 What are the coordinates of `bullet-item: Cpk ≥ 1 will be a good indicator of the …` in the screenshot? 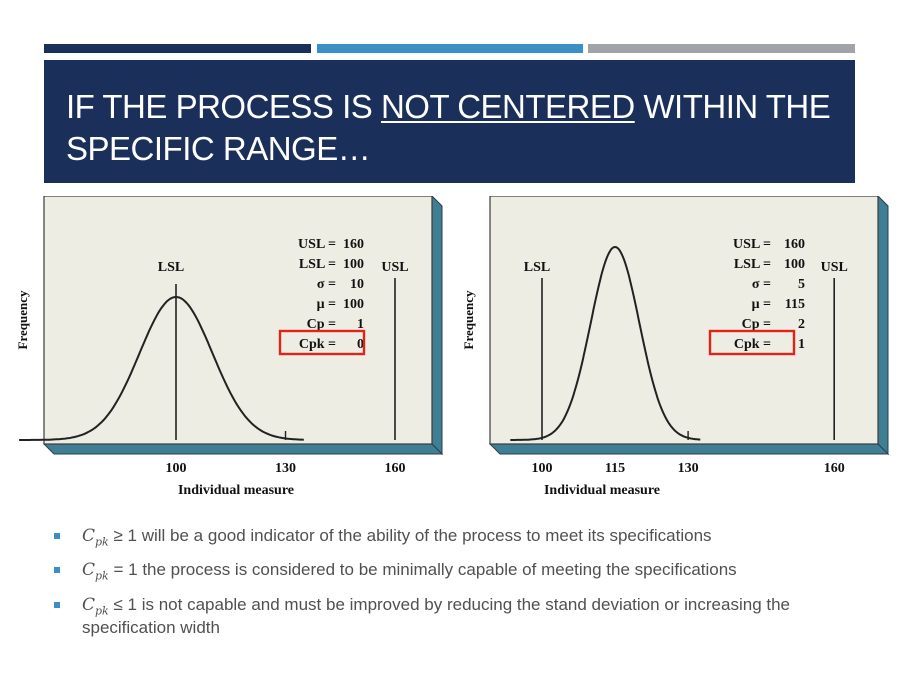 It's located at (452, 538).